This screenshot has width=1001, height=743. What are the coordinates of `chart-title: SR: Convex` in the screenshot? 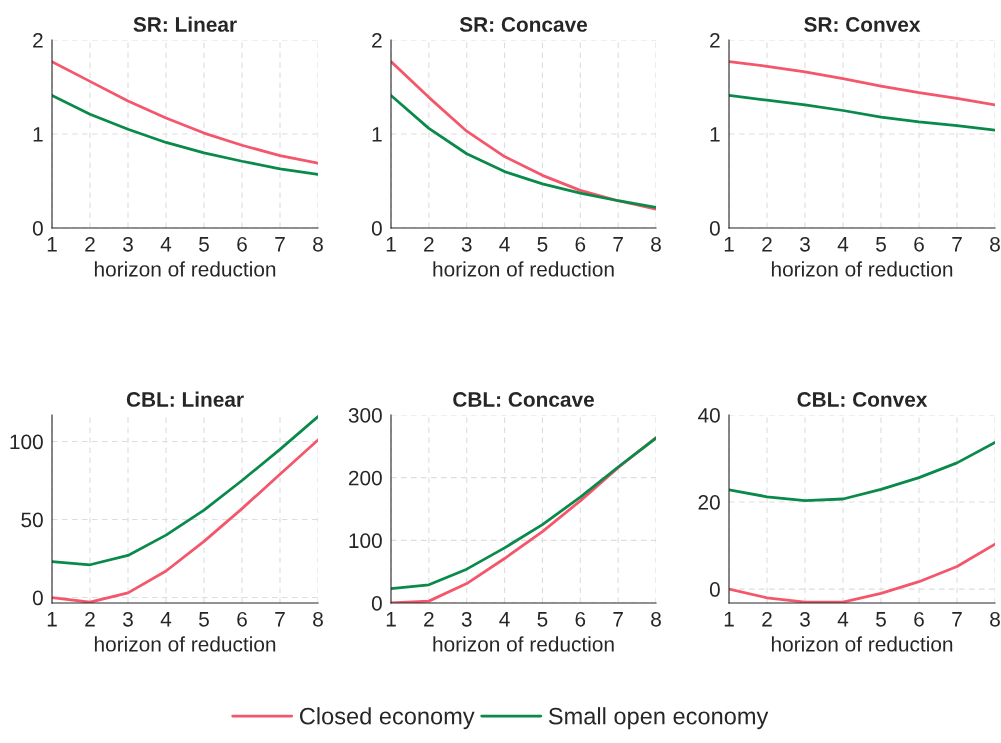 It's located at (862, 24).